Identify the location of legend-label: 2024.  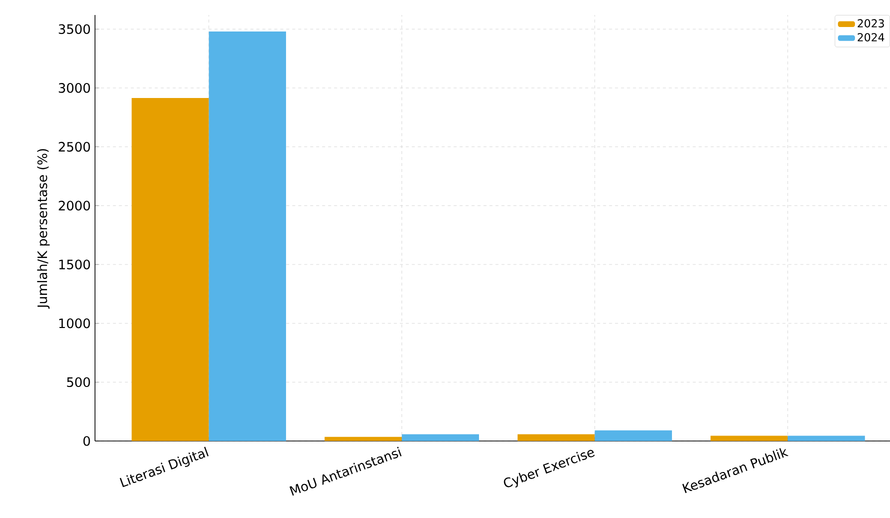
(871, 37).